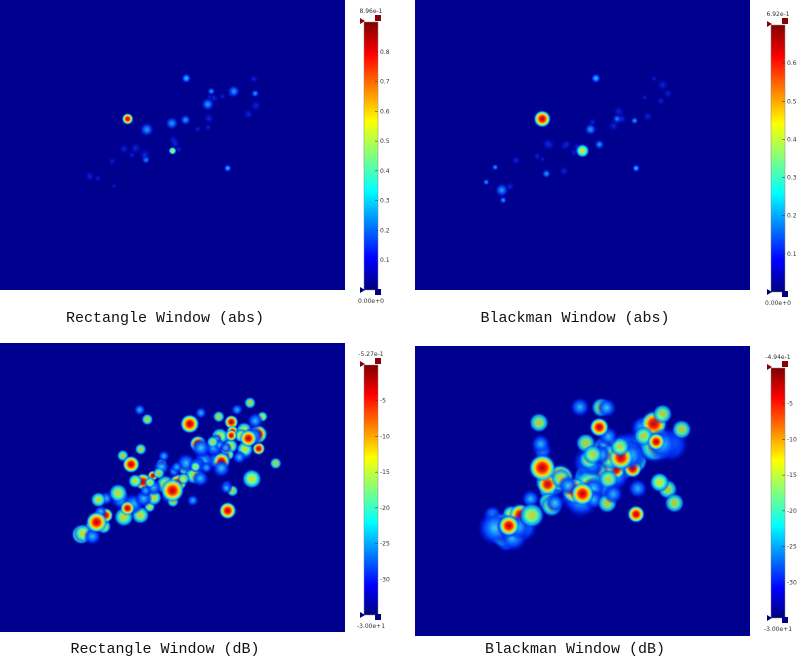  Describe the element at coordinates (574, 318) in the screenshot. I see `caption: Blackman Window (abs)` at that location.